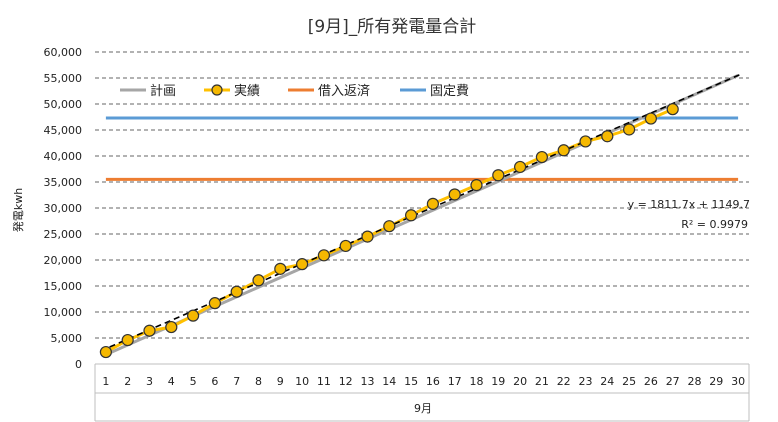 The image size is (778, 422). I want to click on x-tick-label: 7, so click(236, 381).